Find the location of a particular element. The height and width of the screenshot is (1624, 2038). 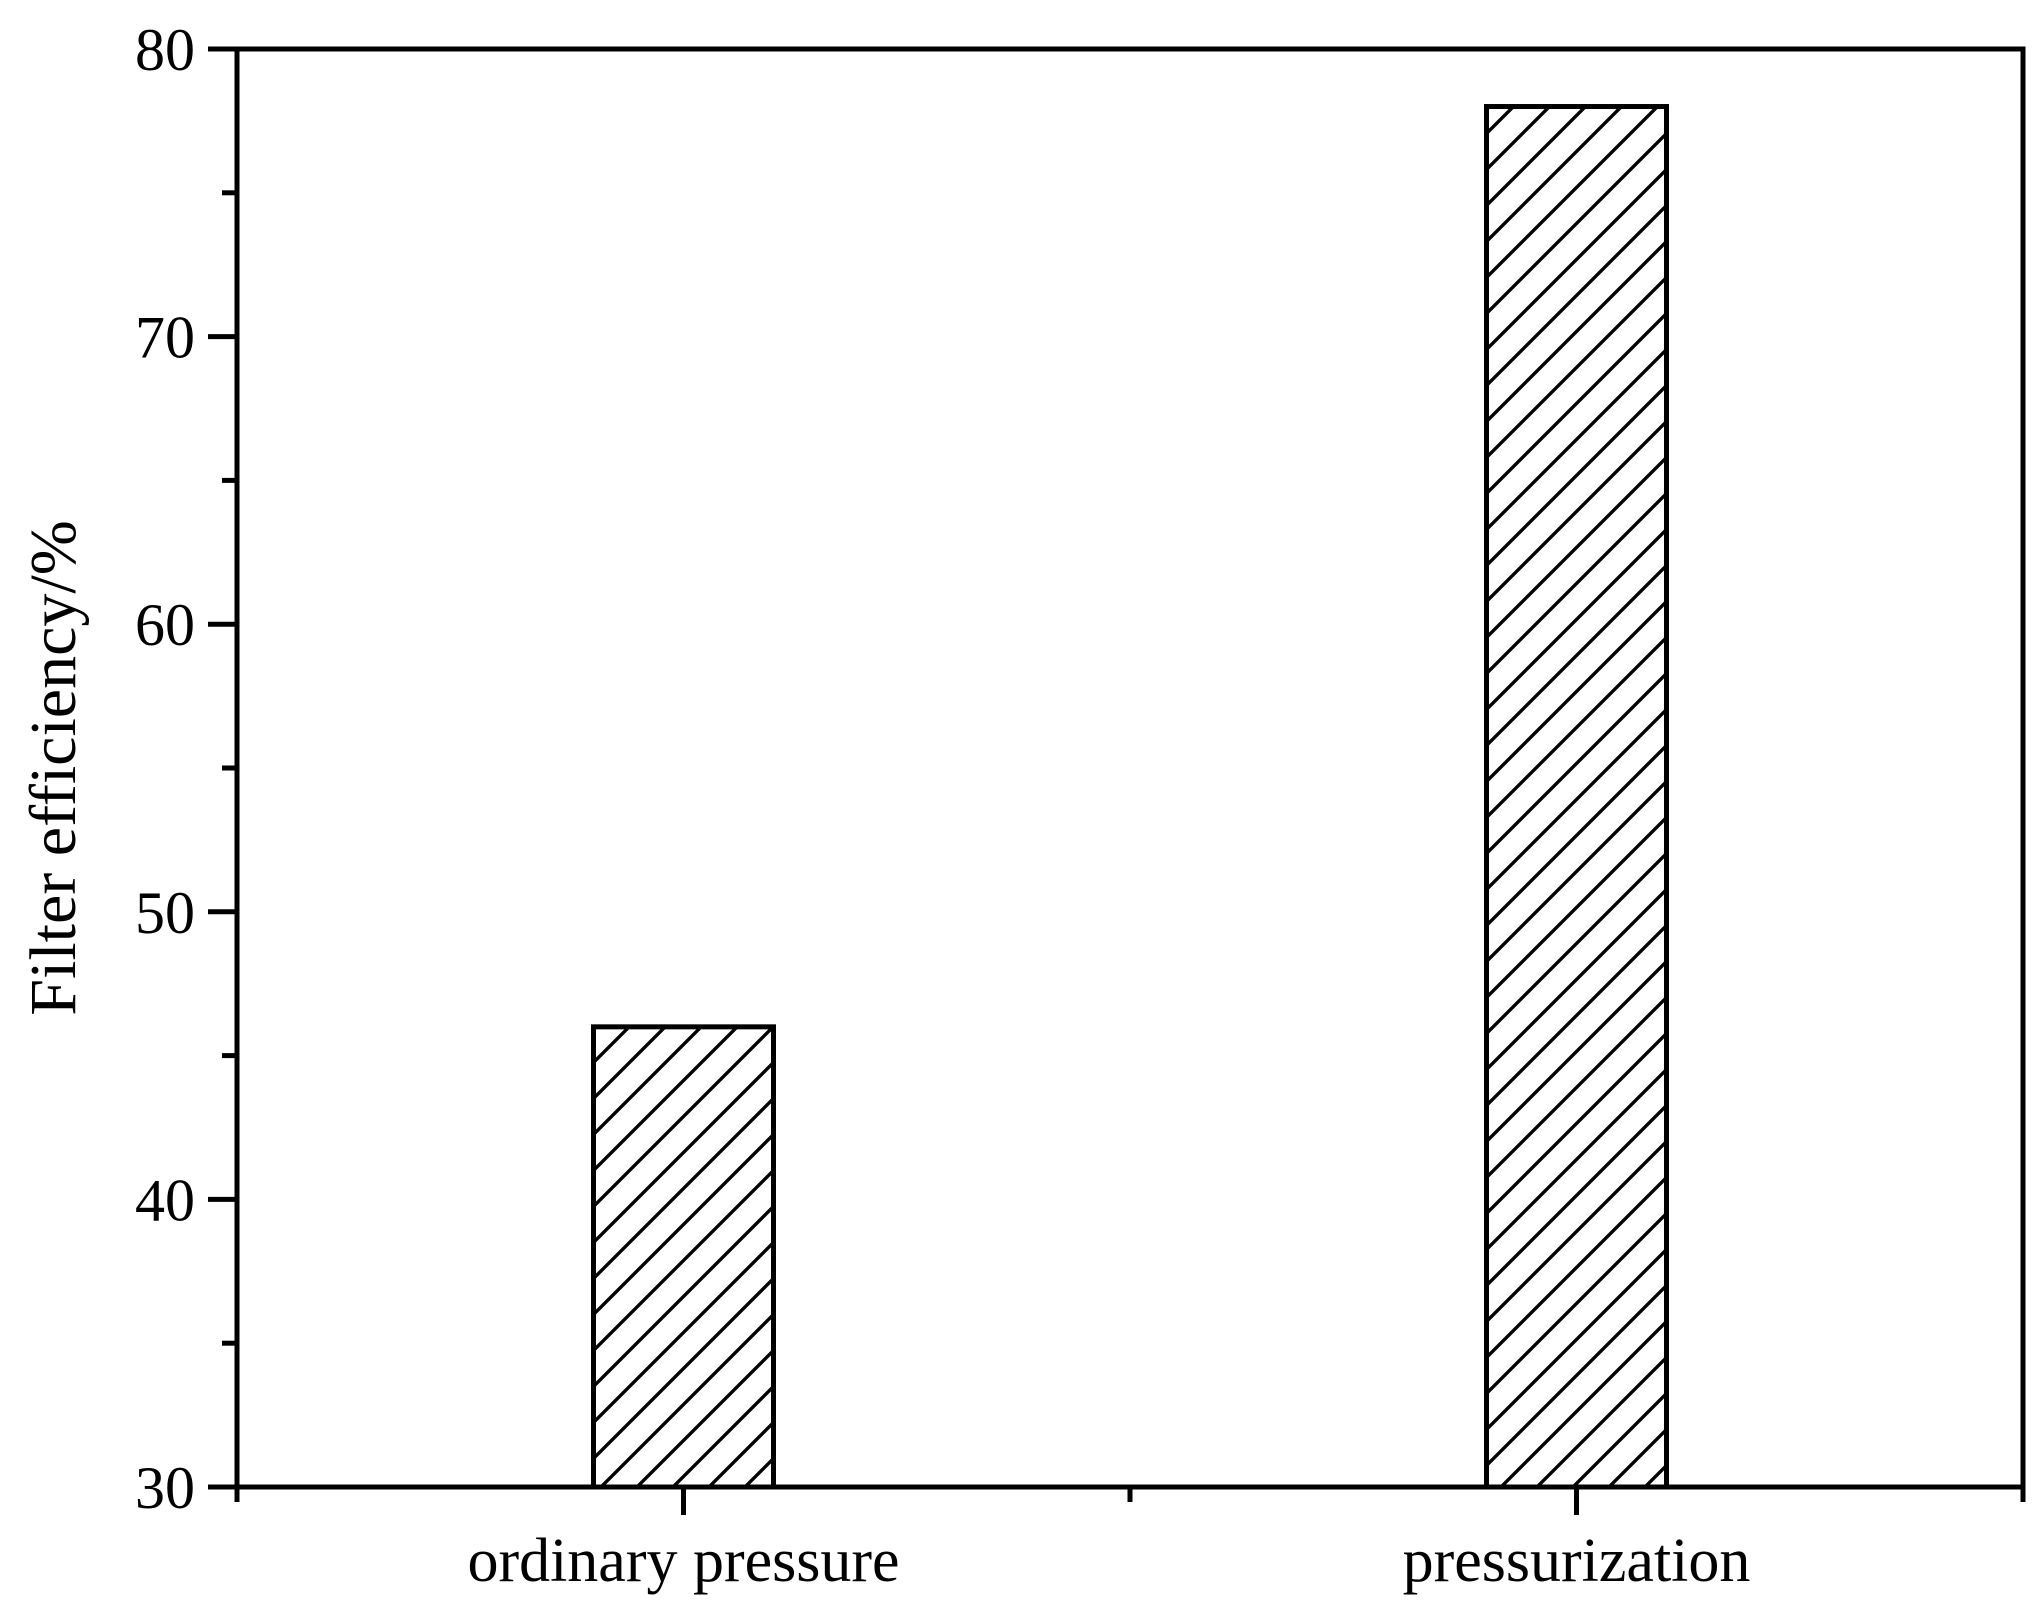

y-tick-label-60: 60 is located at coordinates (165, 625).